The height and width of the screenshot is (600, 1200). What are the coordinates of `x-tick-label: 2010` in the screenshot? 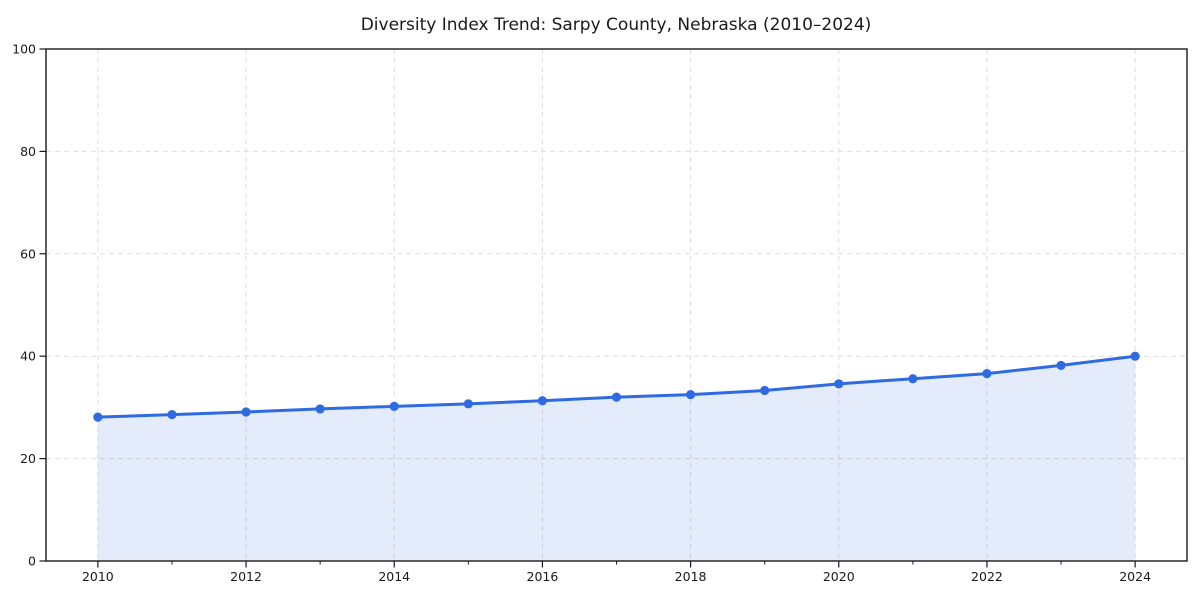 It's located at (98, 576).